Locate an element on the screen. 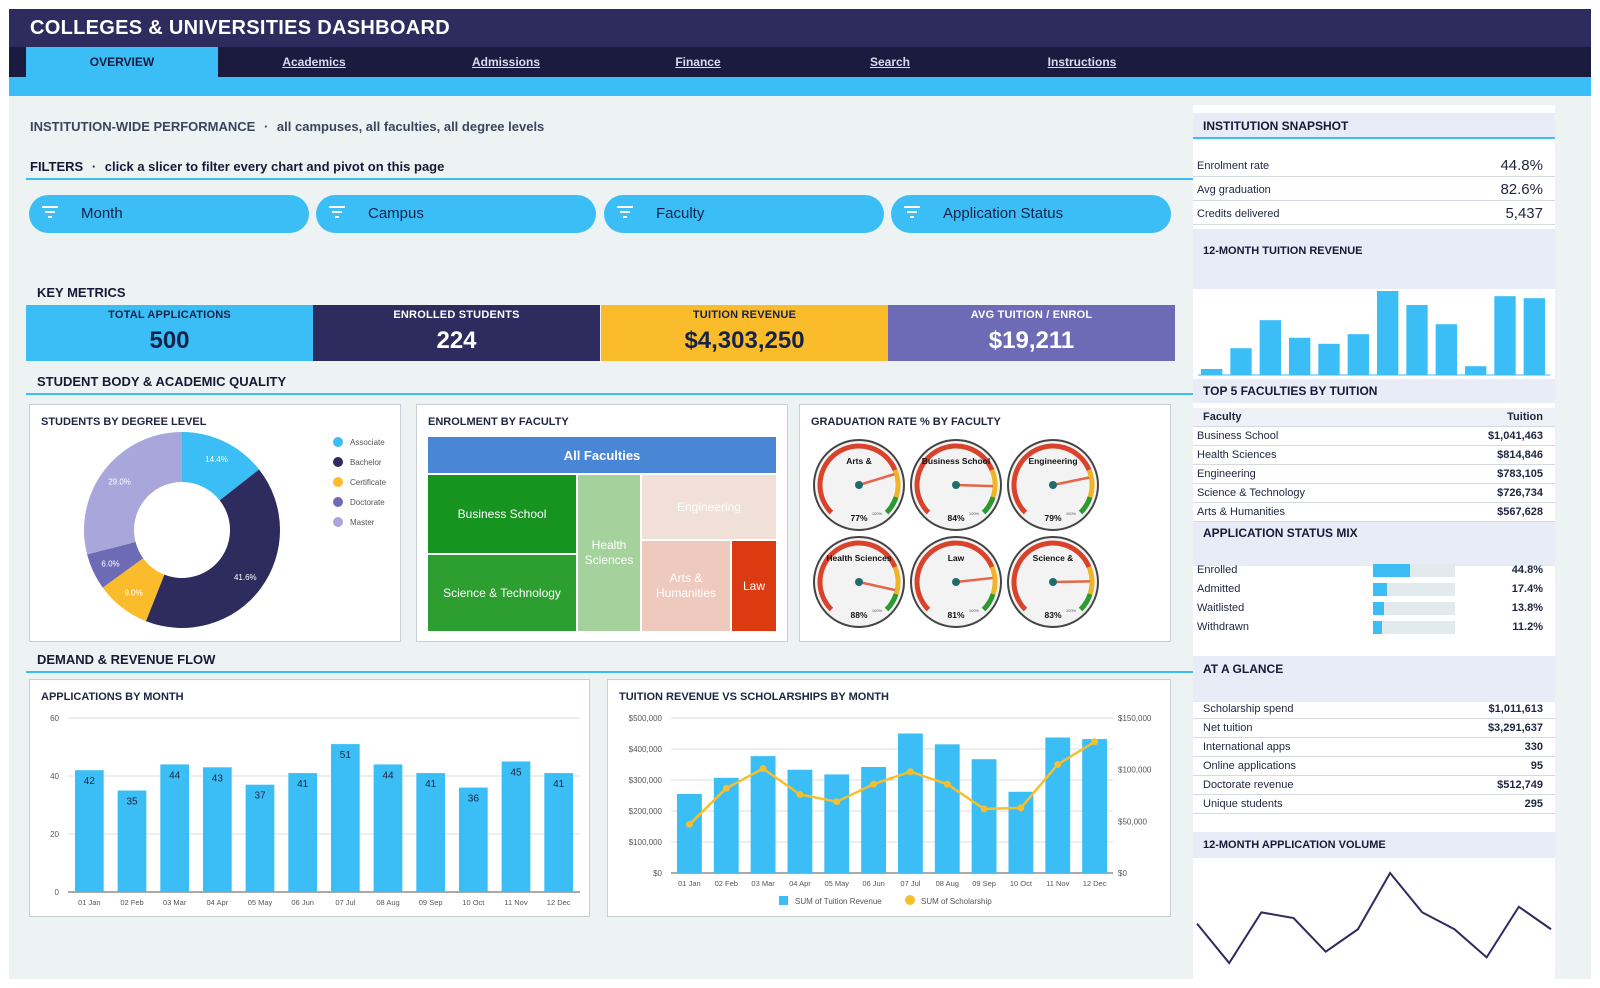  tab-instructions: Instructions is located at coordinates (1082, 62).